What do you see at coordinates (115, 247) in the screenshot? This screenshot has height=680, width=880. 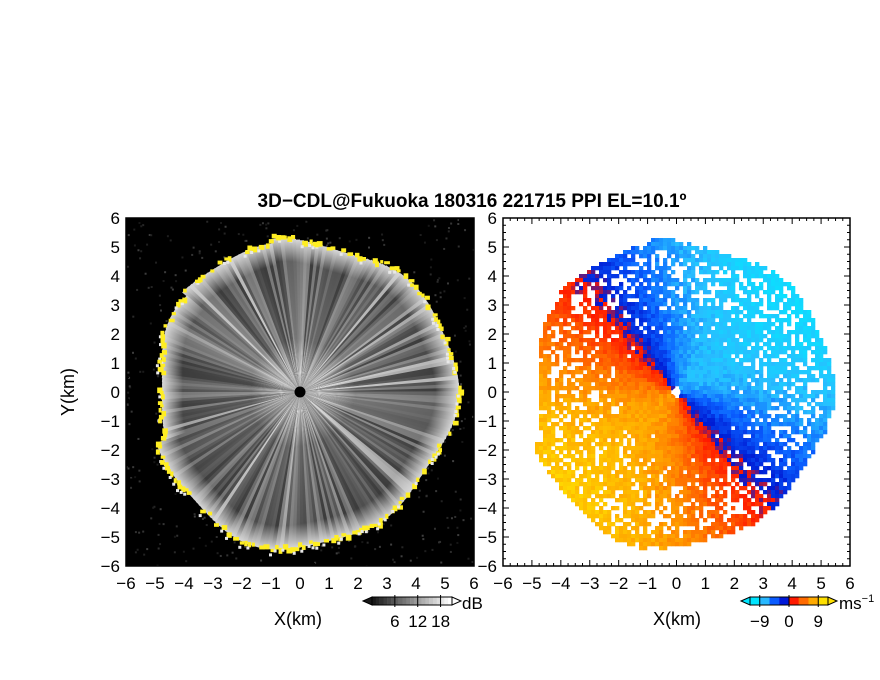 I see `y-tick-label: 5` at bounding box center [115, 247].